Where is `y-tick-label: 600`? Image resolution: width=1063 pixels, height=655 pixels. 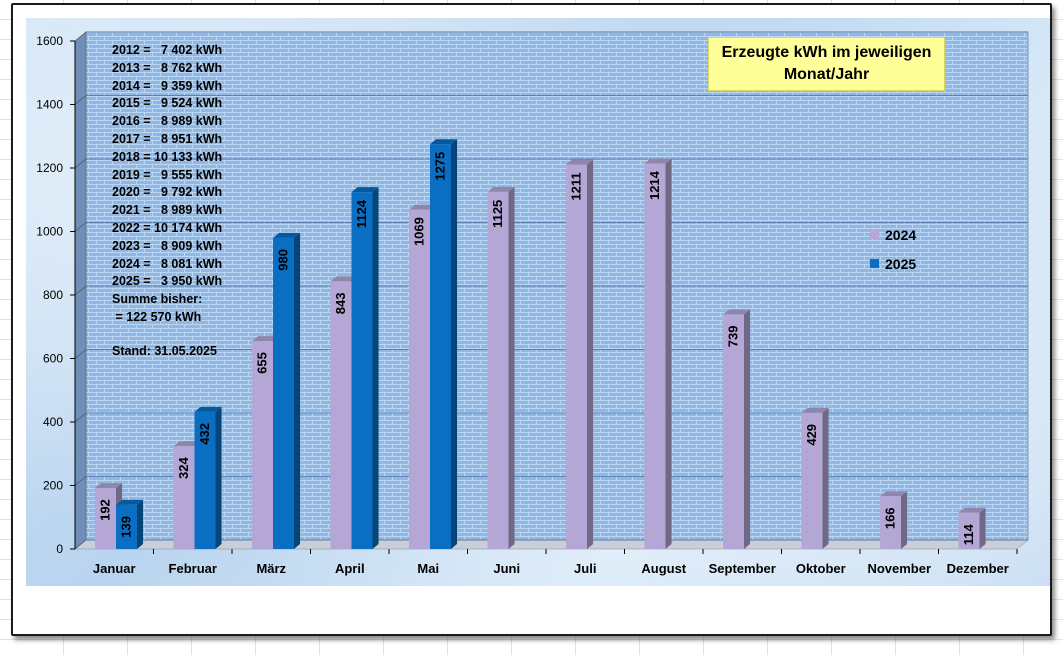
y-tick-label: 600 is located at coordinates (53, 359).